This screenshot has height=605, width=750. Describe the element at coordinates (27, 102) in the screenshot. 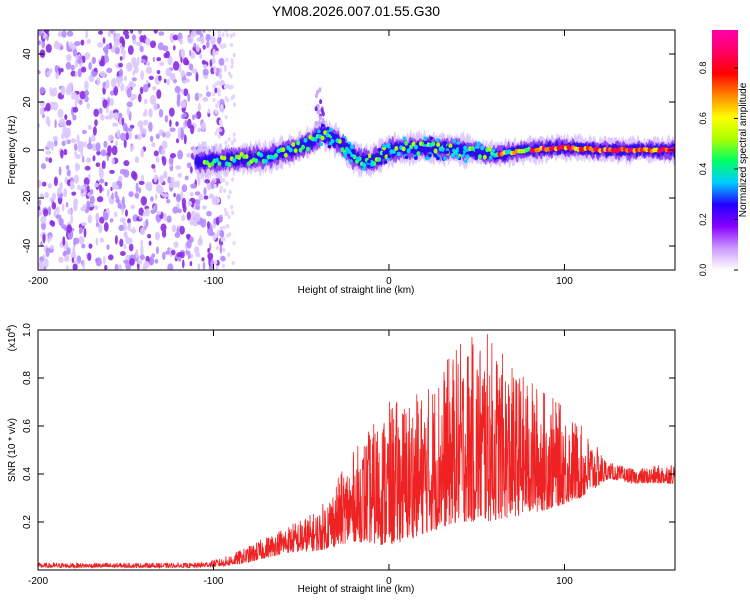

I see `spectrogram-y-tick-label: 20` at that location.